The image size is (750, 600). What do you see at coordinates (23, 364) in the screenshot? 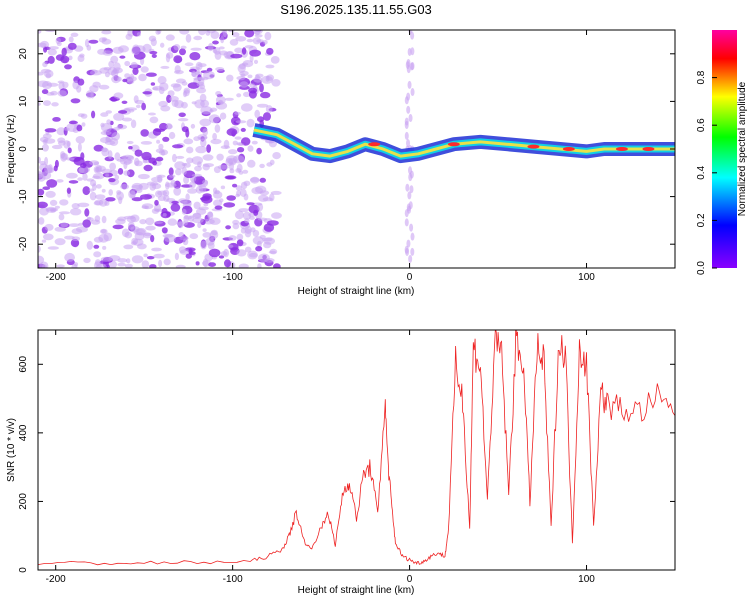
I see `snr-y-tick-label: 600` at bounding box center [23, 364].